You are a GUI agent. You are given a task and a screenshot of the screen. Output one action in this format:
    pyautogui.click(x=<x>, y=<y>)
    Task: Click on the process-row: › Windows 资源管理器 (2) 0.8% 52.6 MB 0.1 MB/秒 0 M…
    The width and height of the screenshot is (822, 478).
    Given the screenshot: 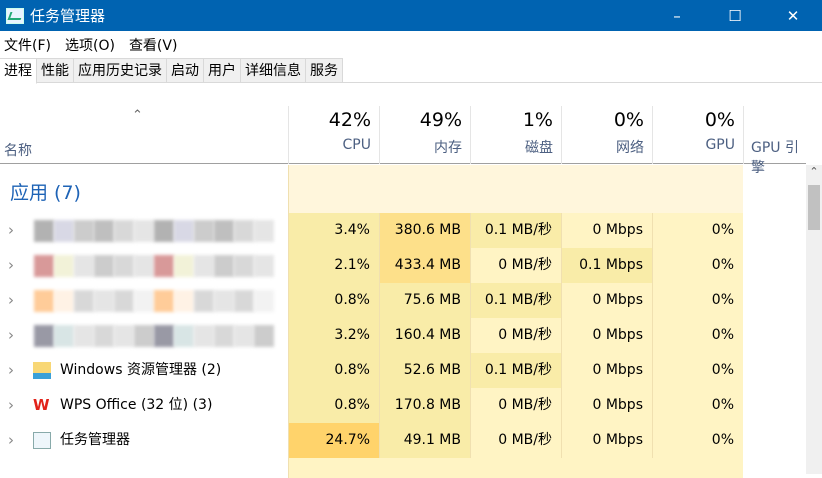 What is the action you would take?
    pyautogui.click(x=403, y=370)
    